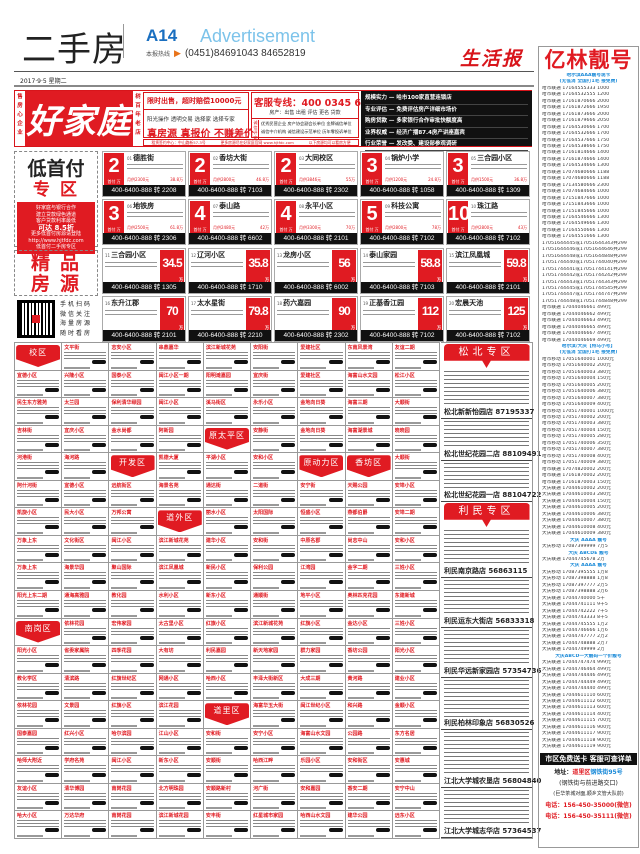 The image size is (640, 854). Describe the element at coordinates (179, 384) in the screenshot. I see `listing: 闽江小区一期` at that location.